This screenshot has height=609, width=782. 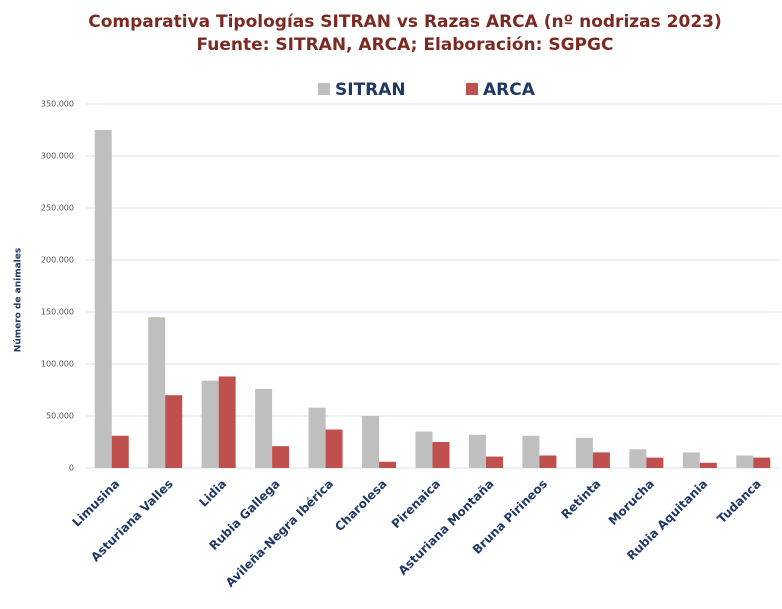 I want to click on y-tick-label: 150.000, so click(x=57, y=312).